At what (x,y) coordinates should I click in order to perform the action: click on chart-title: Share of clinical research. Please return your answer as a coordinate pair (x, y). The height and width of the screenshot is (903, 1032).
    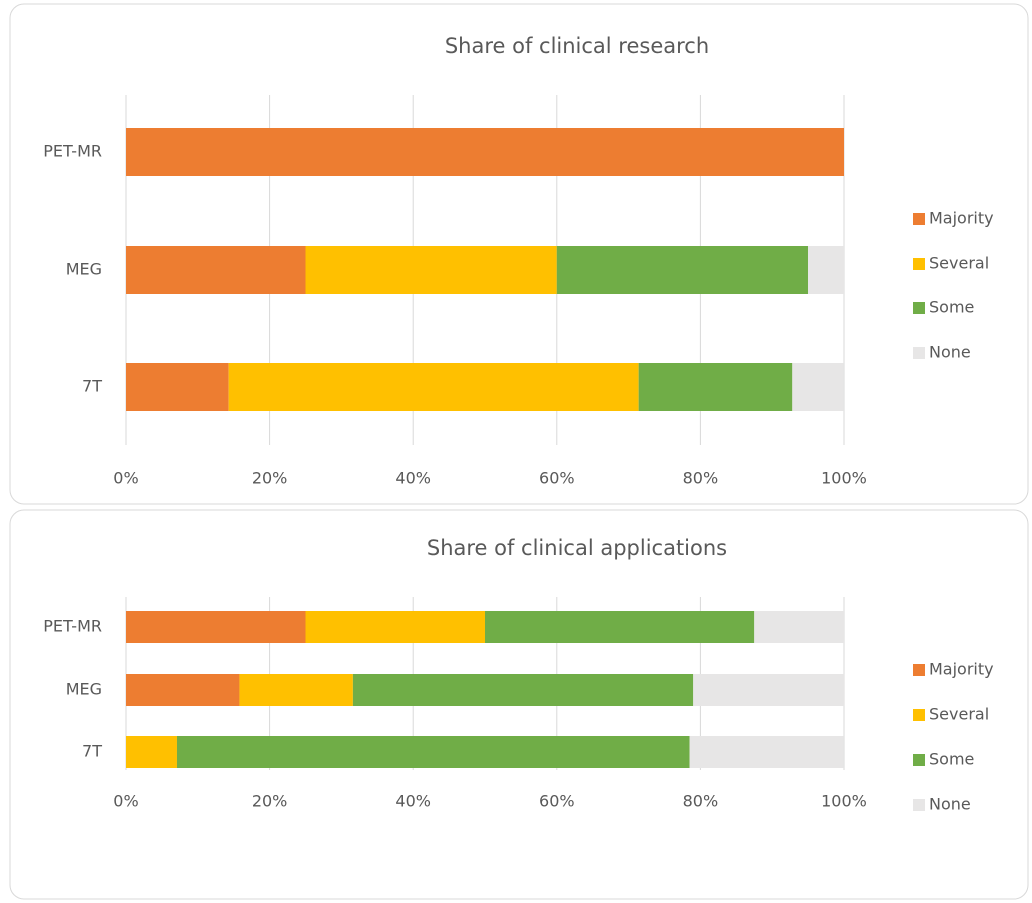
    Looking at the image, I should click on (577, 46).